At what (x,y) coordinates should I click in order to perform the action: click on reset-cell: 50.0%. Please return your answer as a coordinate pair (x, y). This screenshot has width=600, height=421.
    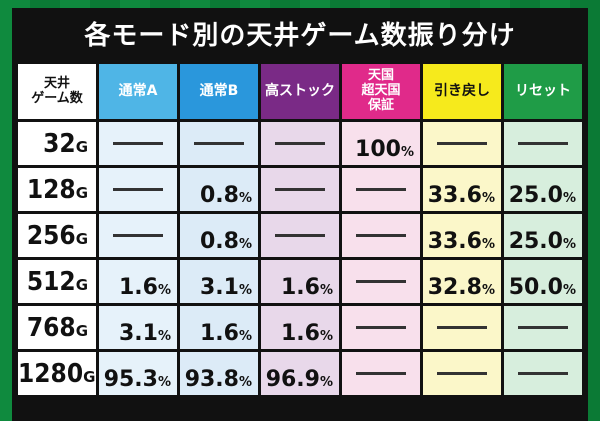
    Looking at the image, I should click on (543, 281).